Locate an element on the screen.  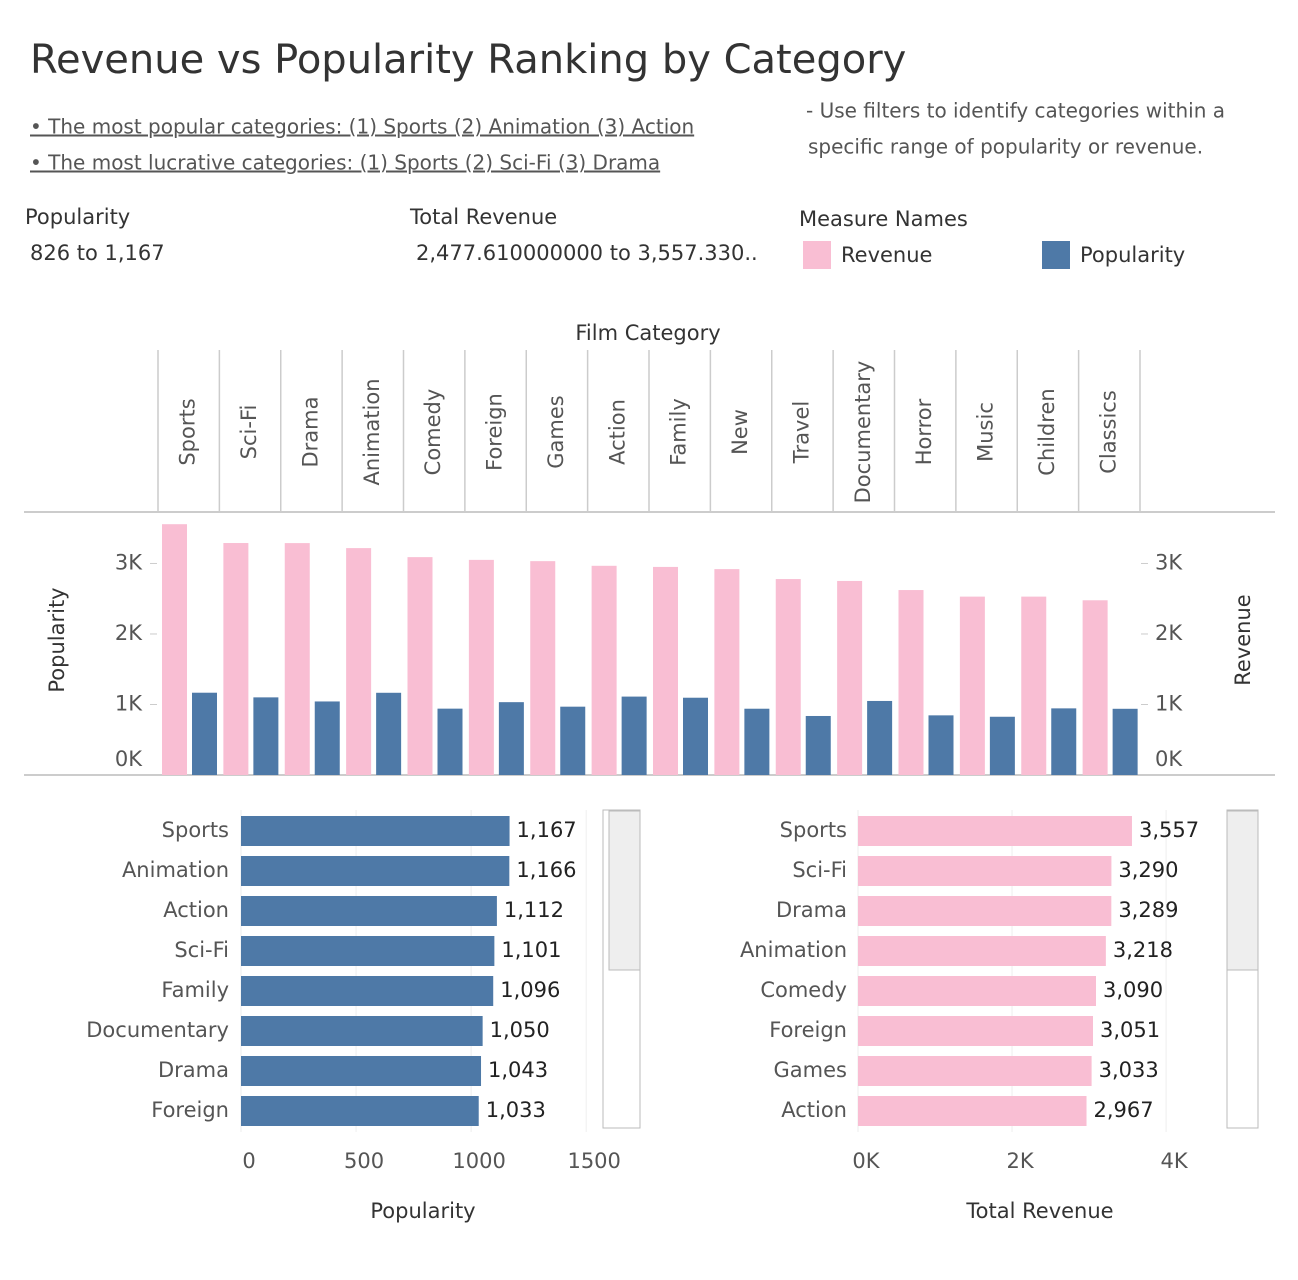
value-label: 3,289 is located at coordinates (1148, 910).